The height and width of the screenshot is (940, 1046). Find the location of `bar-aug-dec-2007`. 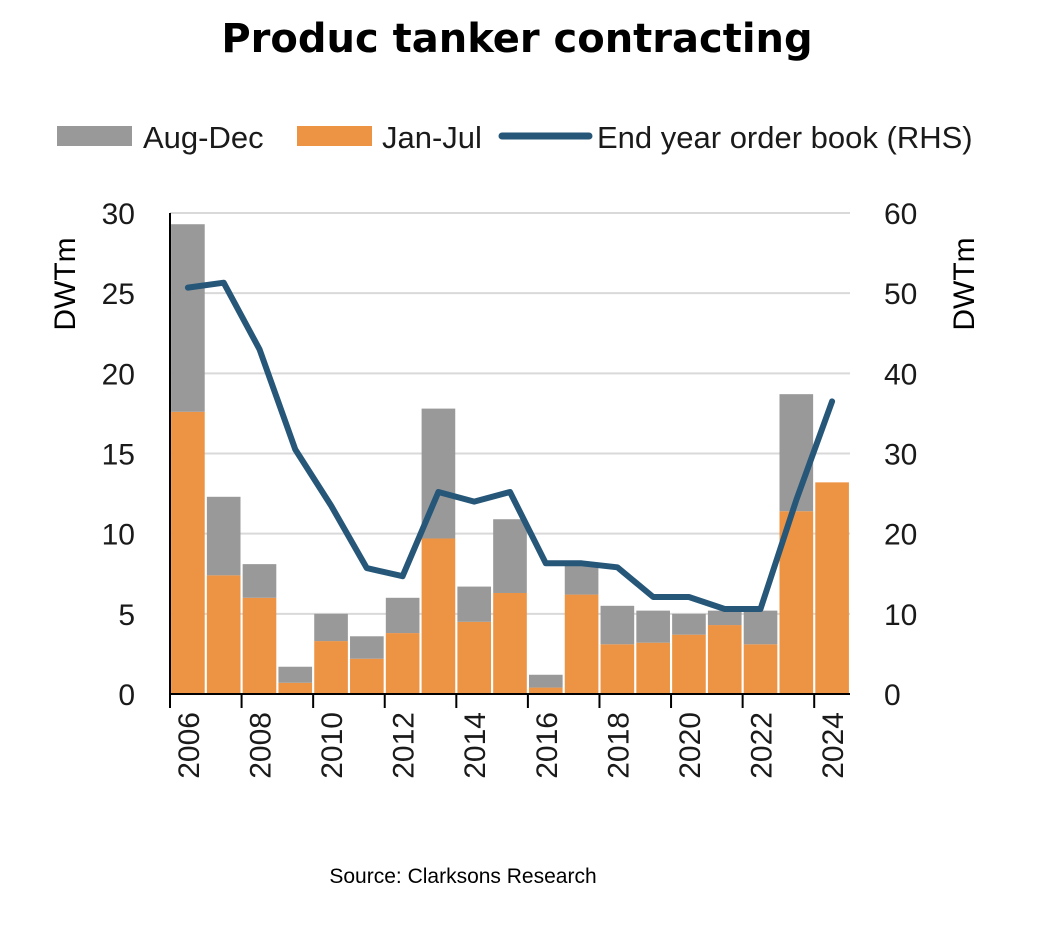

bar-aug-dec-2007 is located at coordinates (223, 536).